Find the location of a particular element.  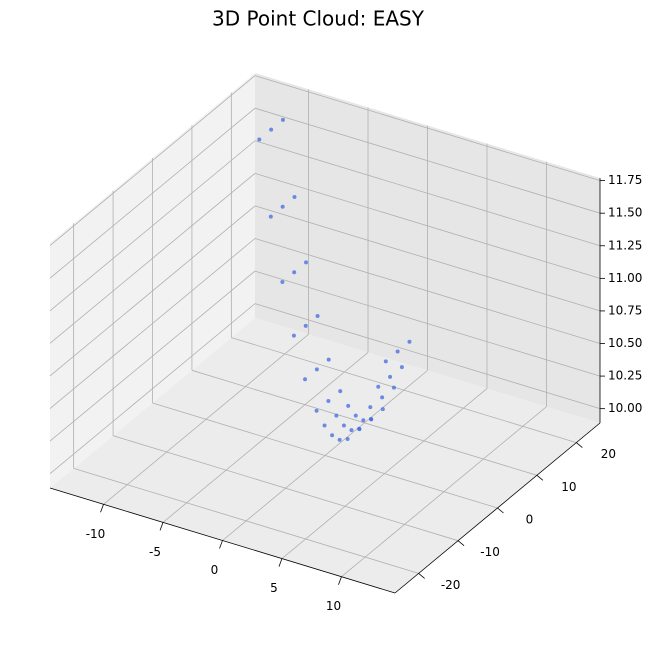

y-tick-label: -10 is located at coordinates (490, 552).